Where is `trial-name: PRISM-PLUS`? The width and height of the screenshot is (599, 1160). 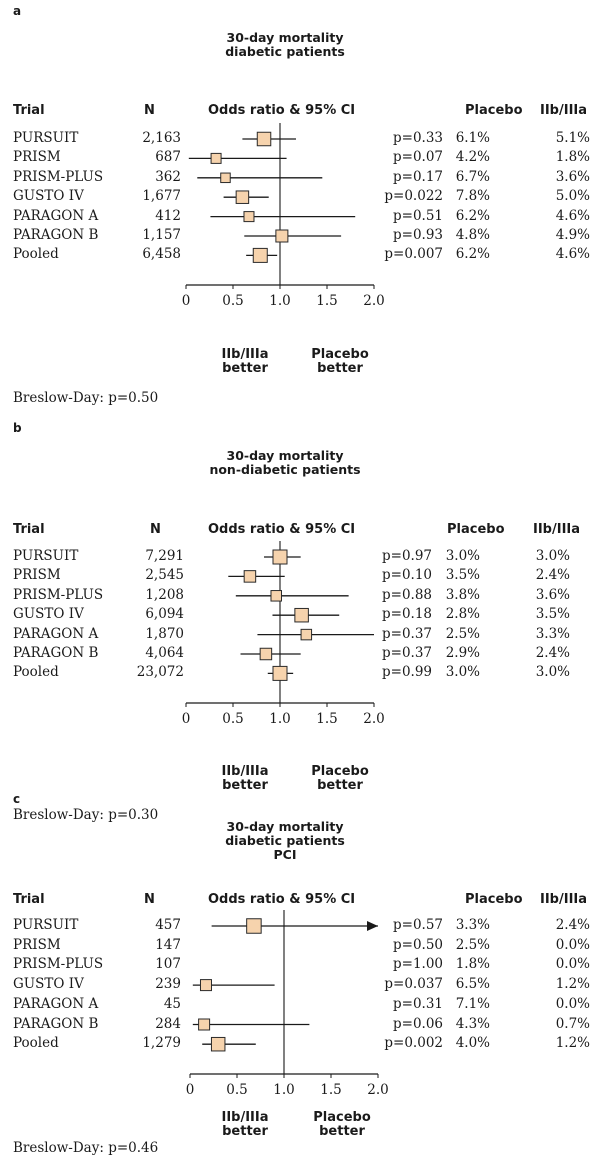 trial-name: PRISM-PLUS is located at coordinates (58, 964).